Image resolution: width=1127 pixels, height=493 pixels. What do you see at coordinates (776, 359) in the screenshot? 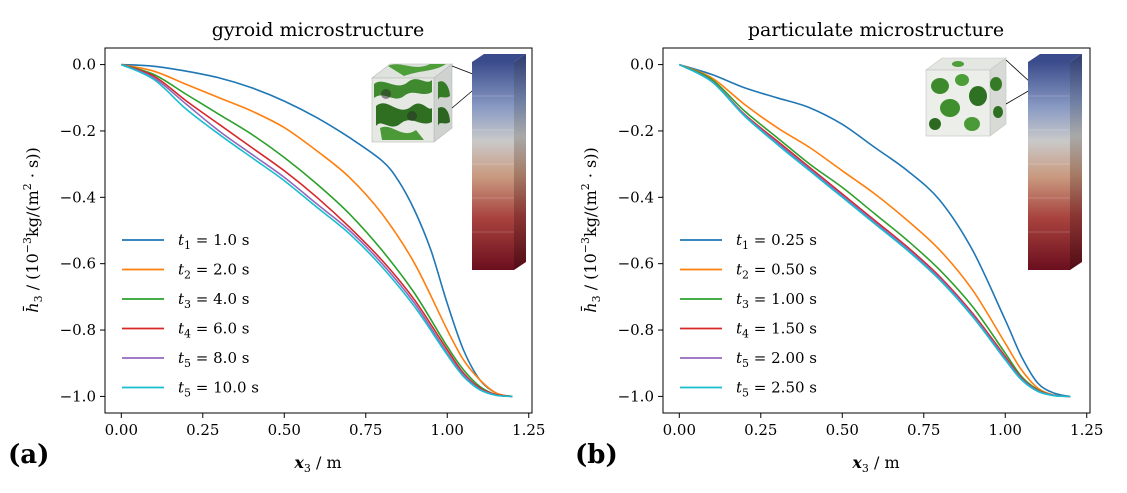
I see `legend-label: t5 = 2.00 s` at bounding box center [776, 359].